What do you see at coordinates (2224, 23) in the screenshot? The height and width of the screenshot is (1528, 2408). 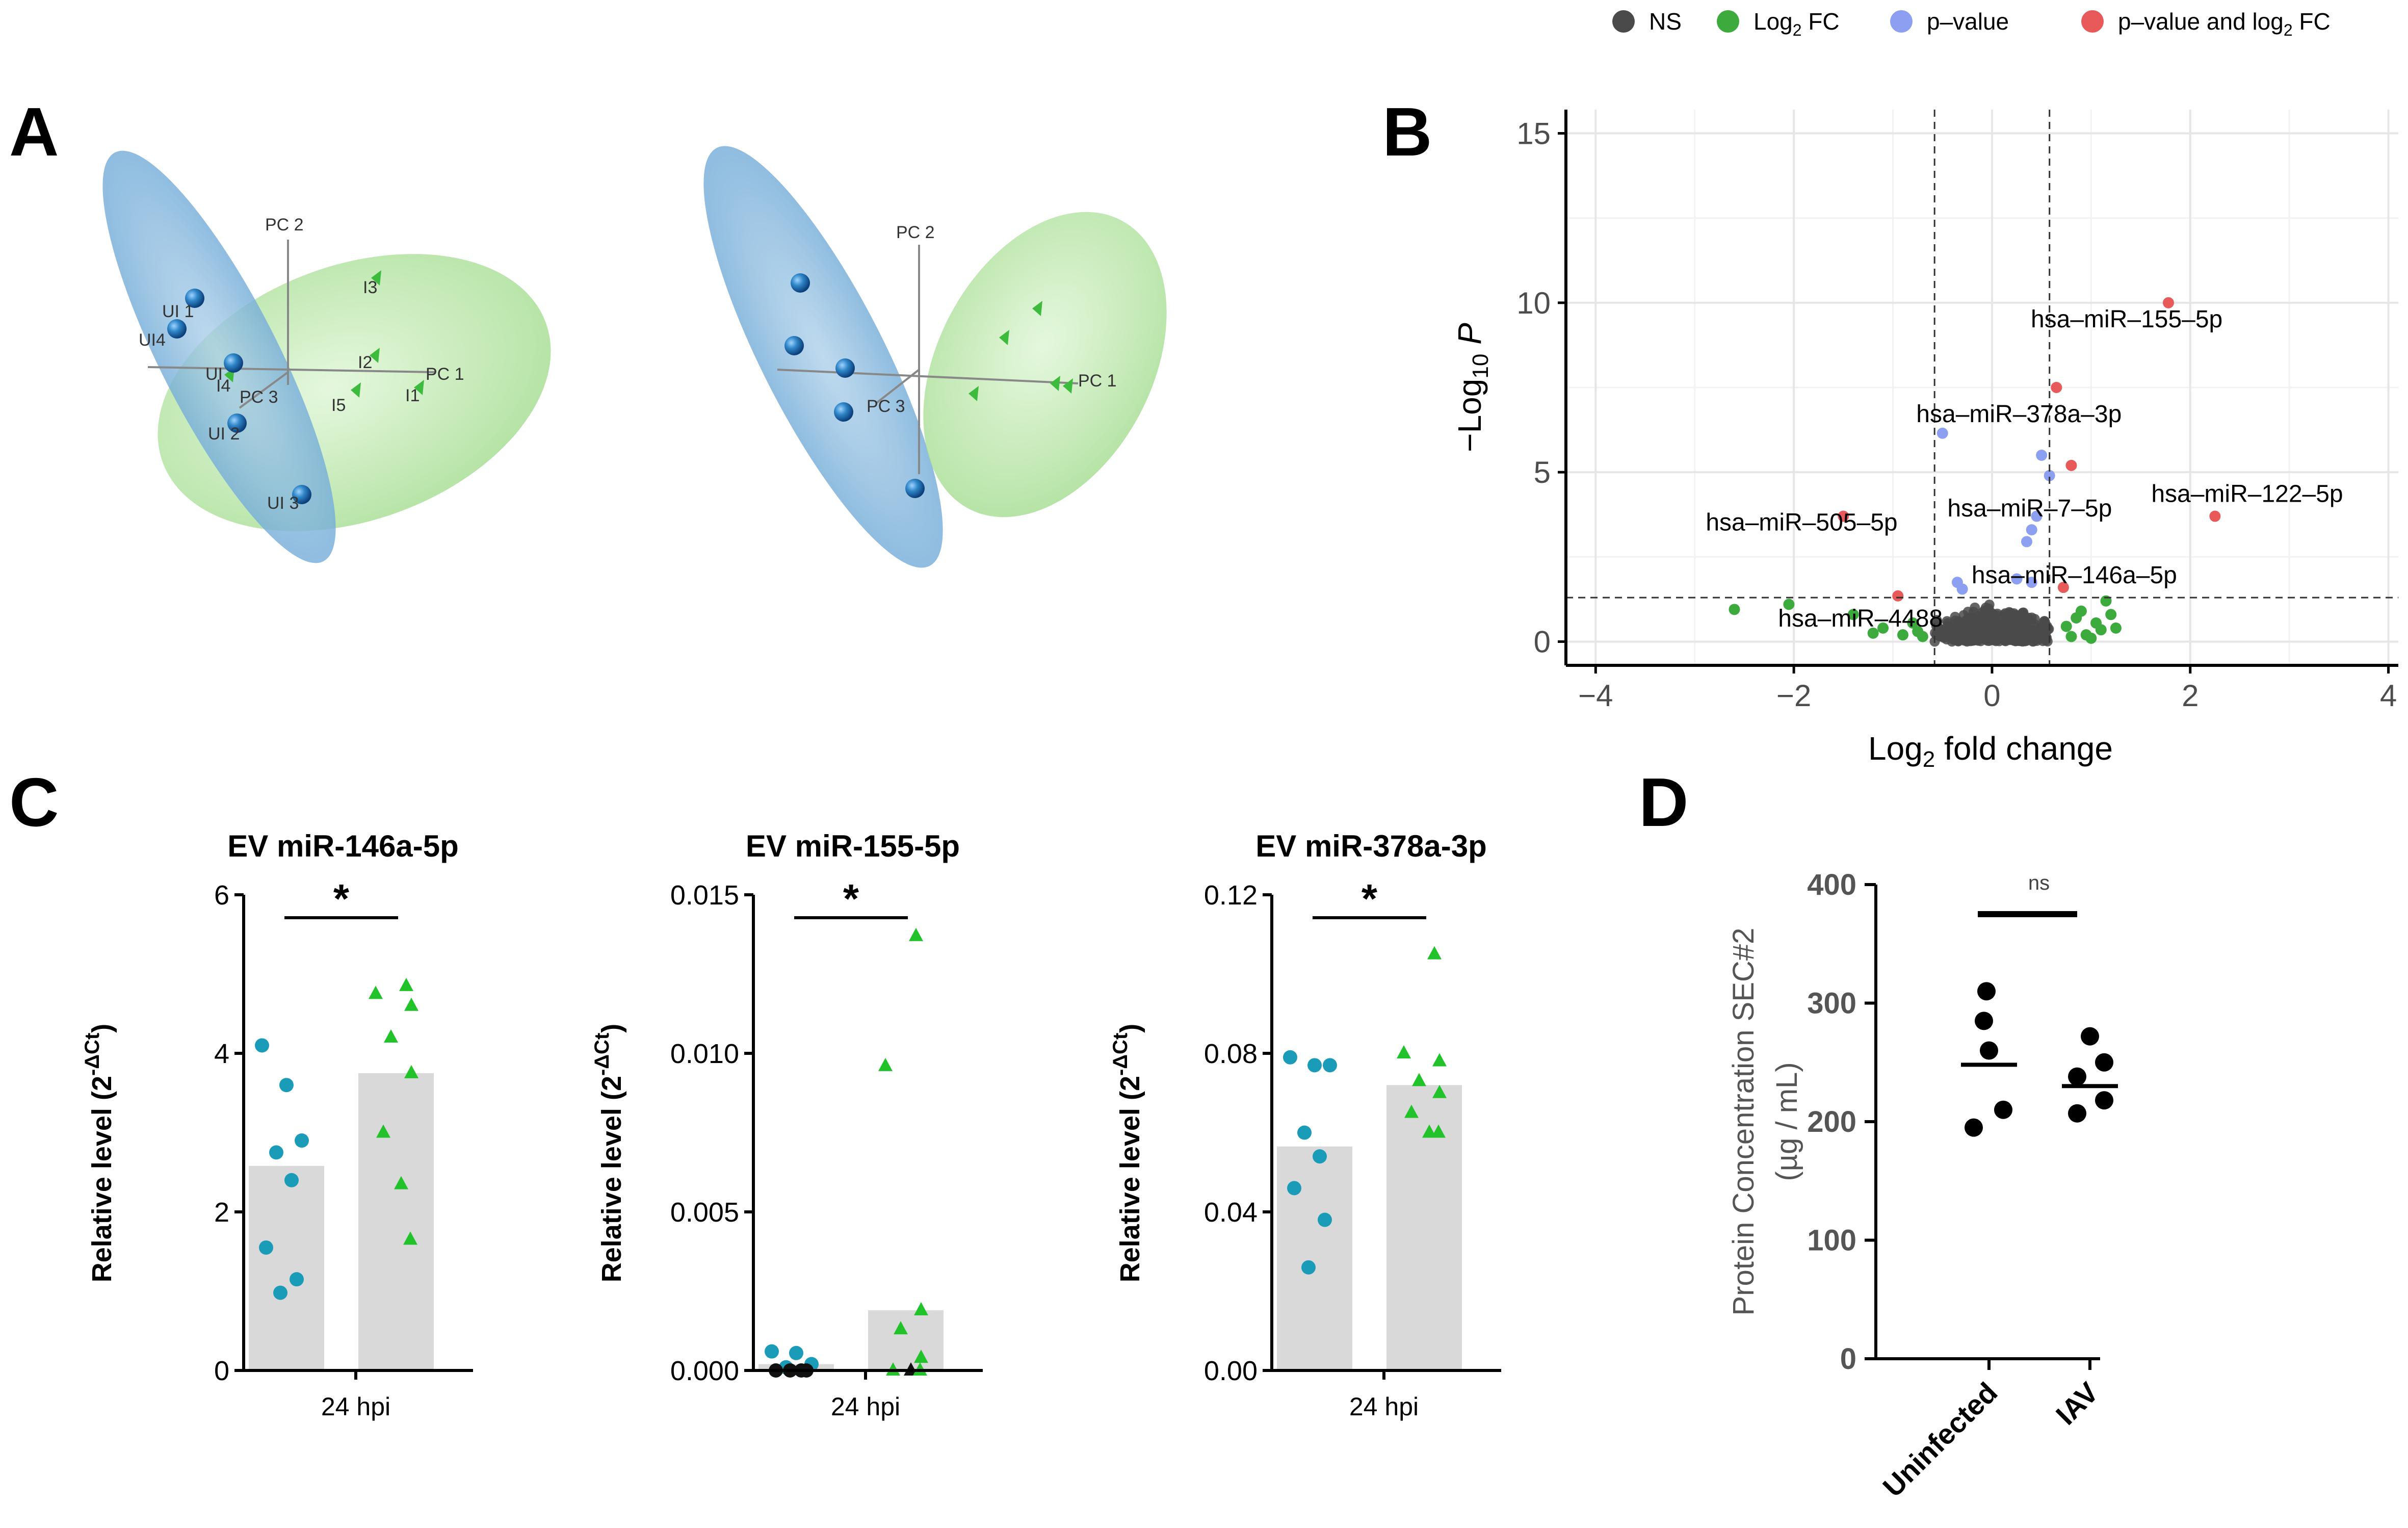 I see `legend-label: p–value and log2 FC` at bounding box center [2224, 23].